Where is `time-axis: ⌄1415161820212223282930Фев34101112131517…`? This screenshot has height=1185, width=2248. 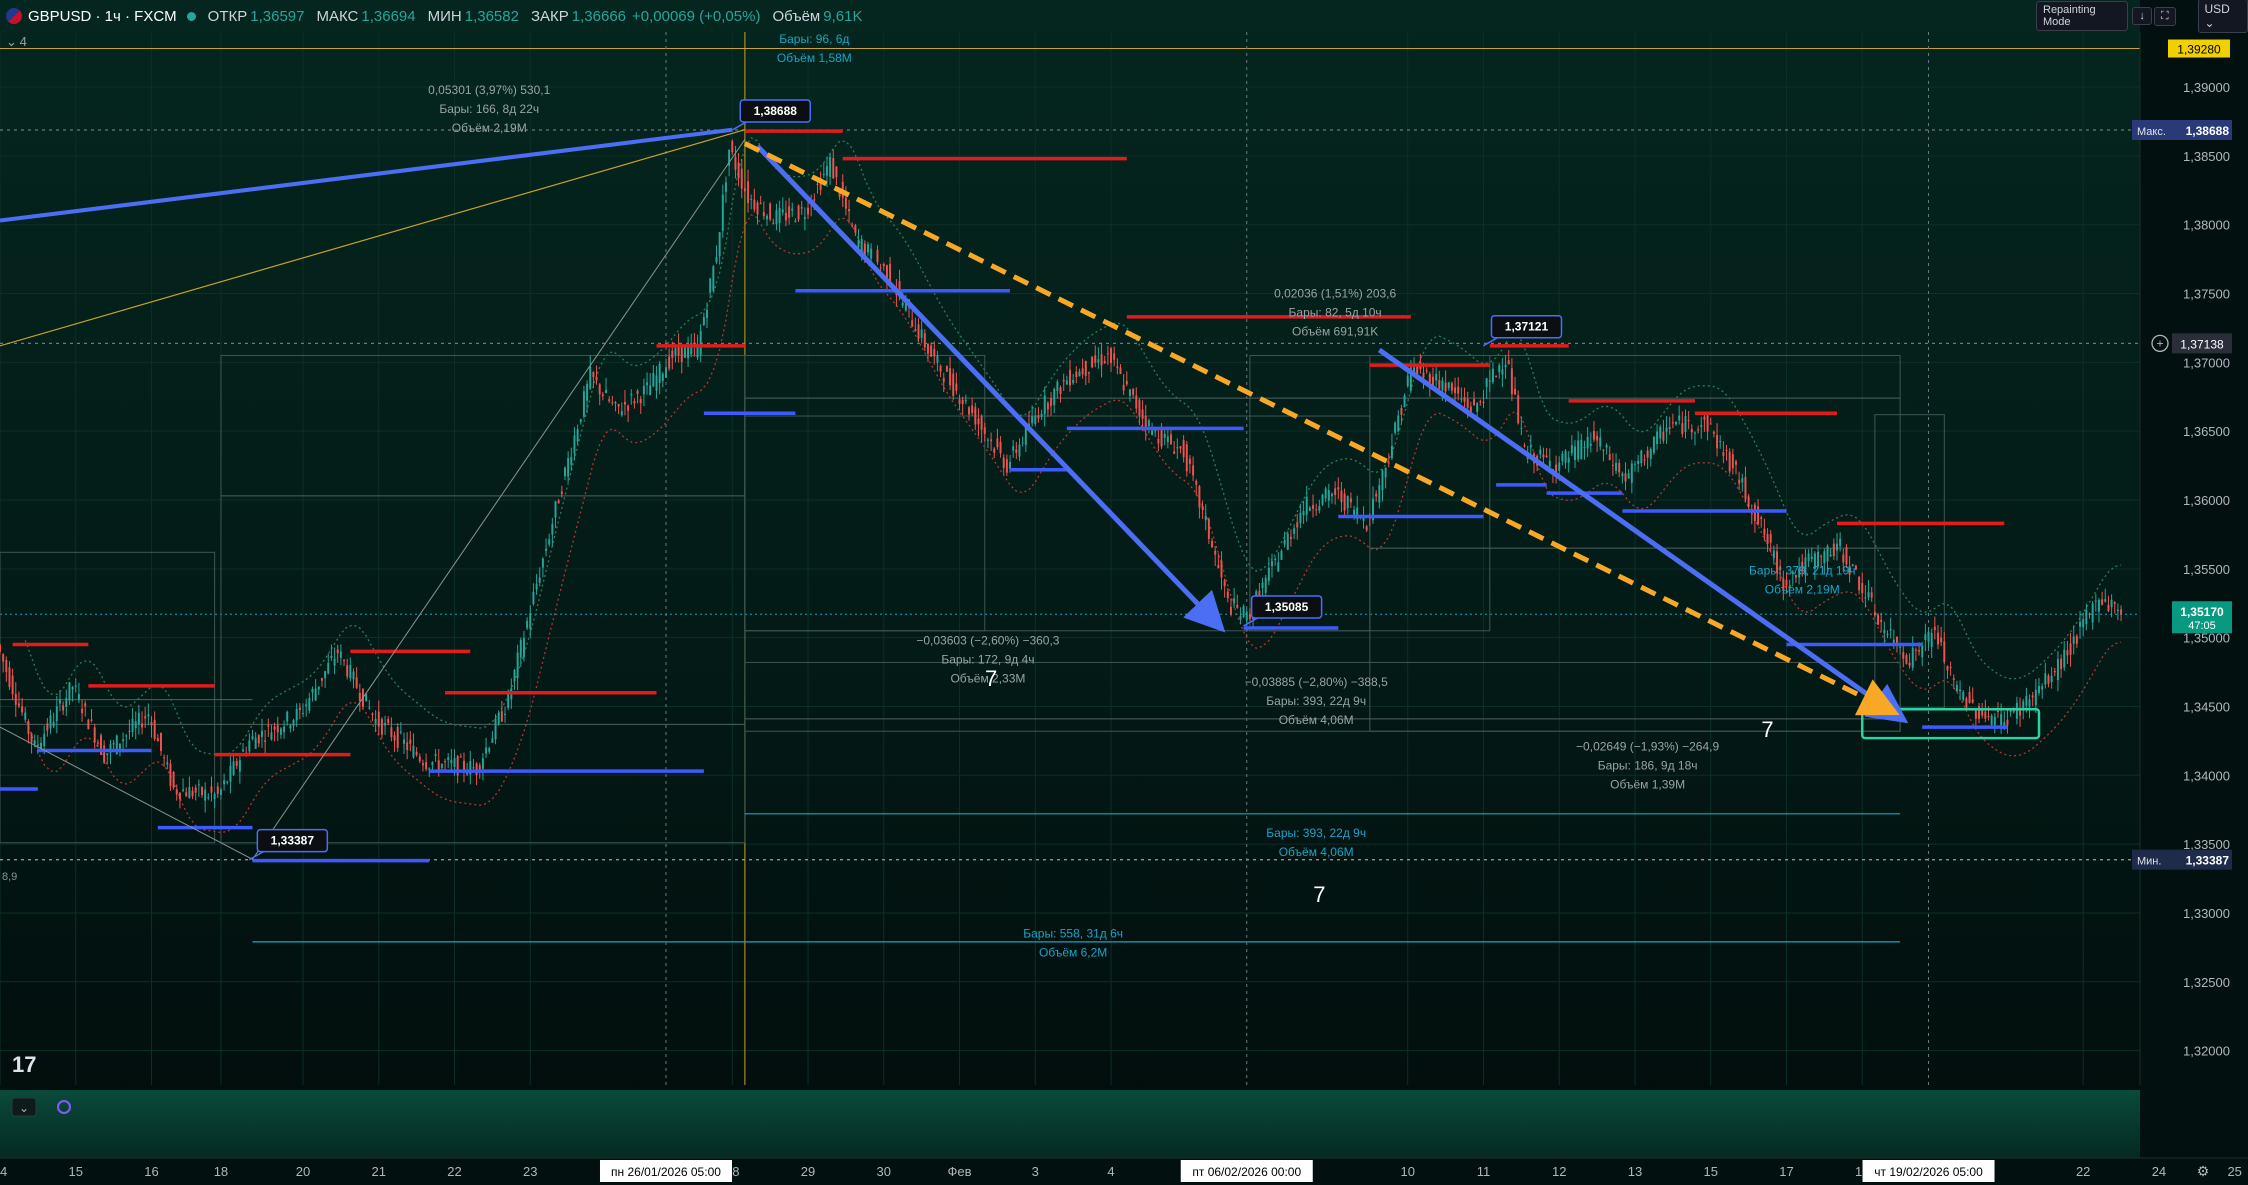
time-axis: ⌄1415161820212223282930Фев34101112131517… is located at coordinates (1124, 1137).